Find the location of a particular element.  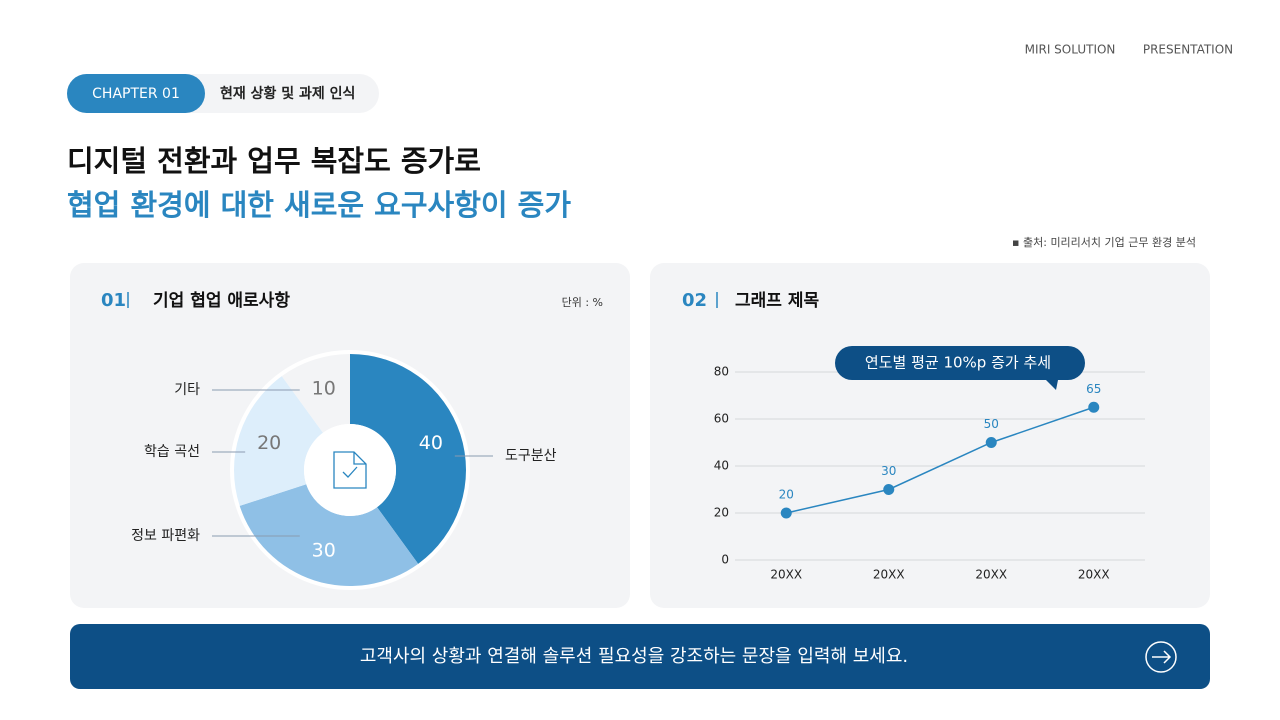

arrow-button is located at coordinates (1161, 657).